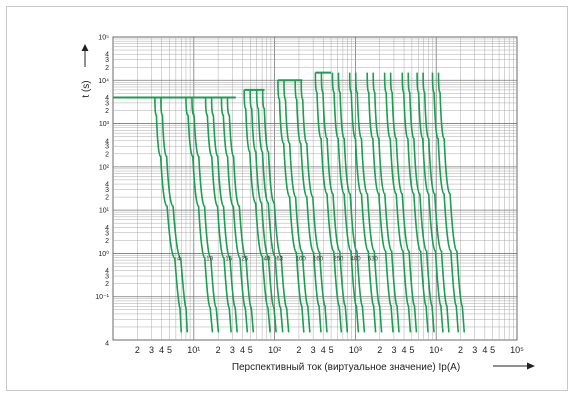 This screenshot has height=397, width=576. Describe the element at coordinates (318, 260) in the screenshot. I see `rating-label: 160` at that location.